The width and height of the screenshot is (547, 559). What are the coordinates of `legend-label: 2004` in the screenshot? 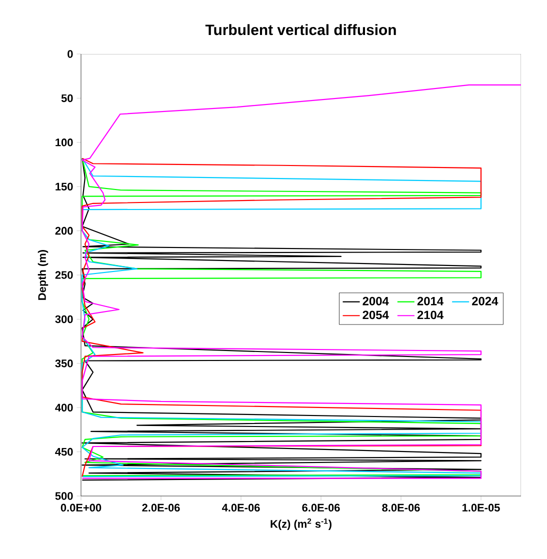 It's located at (375, 301).